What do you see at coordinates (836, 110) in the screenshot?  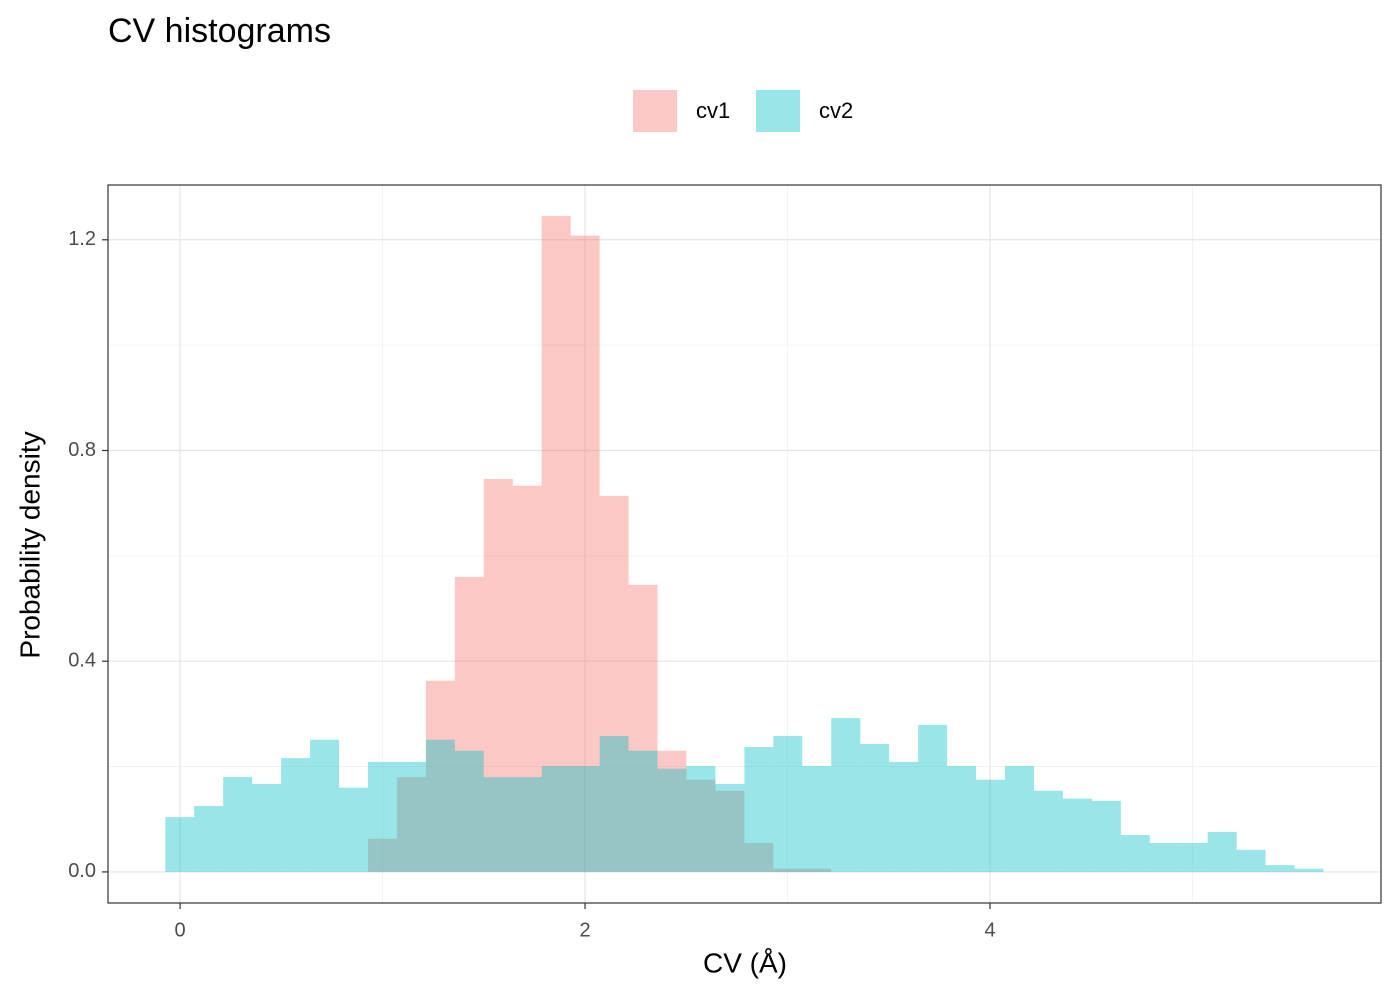 I see `legend-label: cv2` at bounding box center [836, 110].